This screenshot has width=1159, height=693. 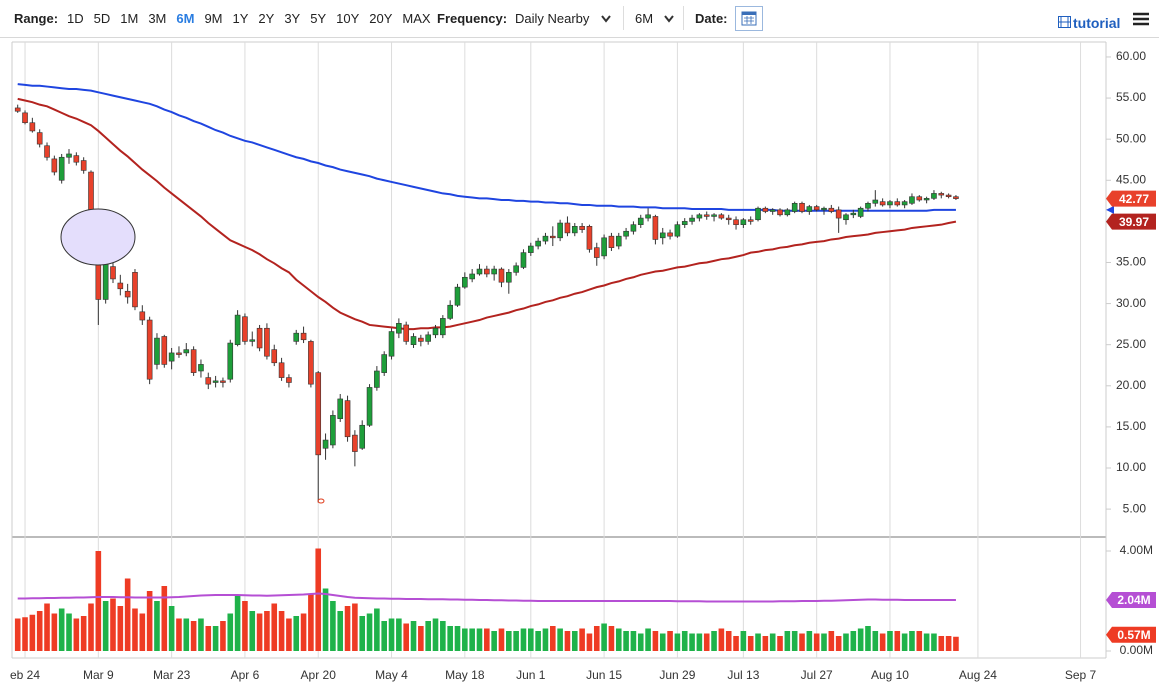 What do you see at coordinates (1131, 179) in the screenshot?
I see `y-tick-label: 45.00` at bounding box center [1131, 179].